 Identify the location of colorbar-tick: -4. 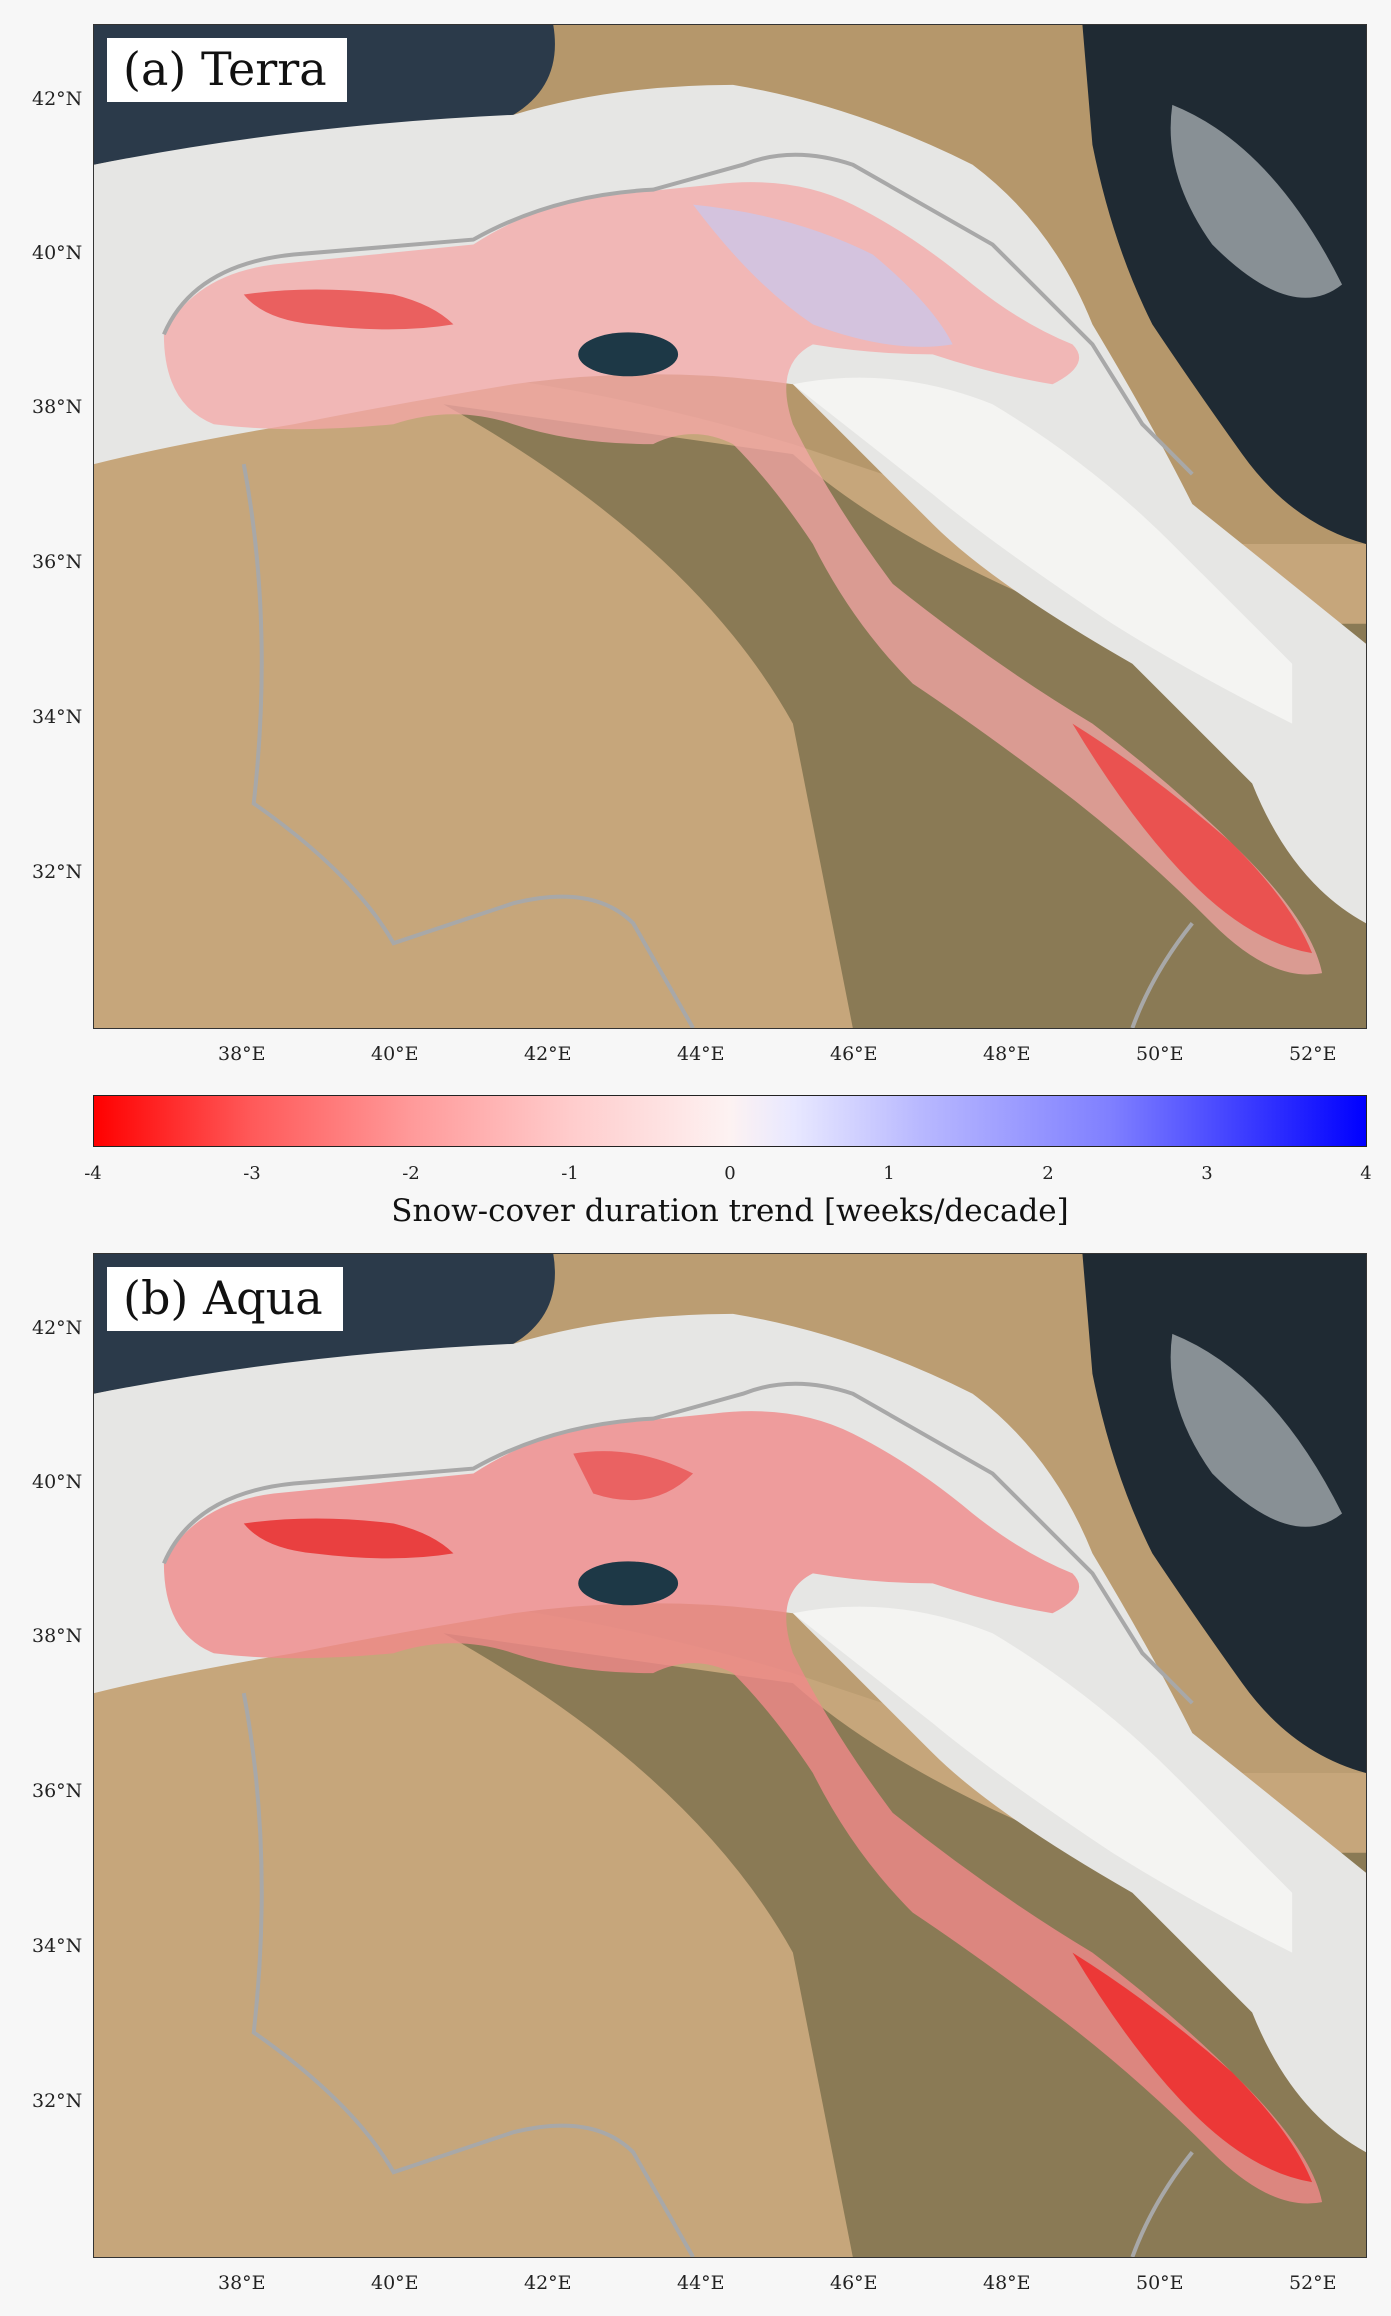
(93, 1173).